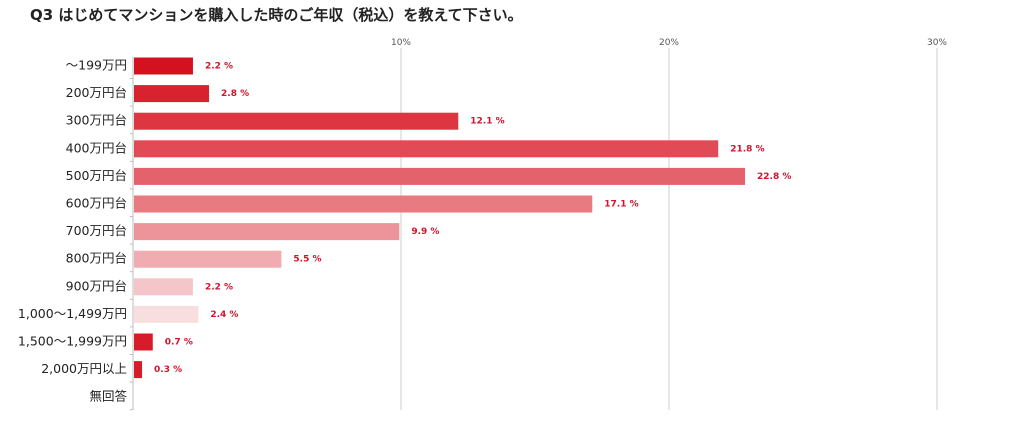 This screenshot has height=432, width=1024. What do you see at coordinates (72, 341) in the screenshot?
I see `category-label: 1,500～1,999万円` at bounding box center [72, 341].